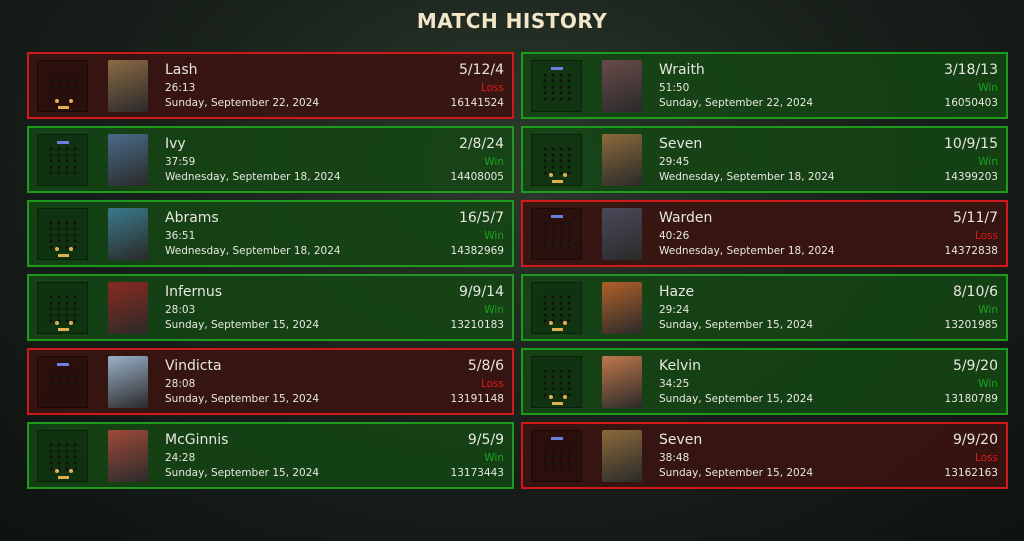 Image resolution: width=1024 pixels, height=541 pixels. Describe the element at coordinates (971, 251) in the screenshot. I see `match-id: 14372838` at that location.